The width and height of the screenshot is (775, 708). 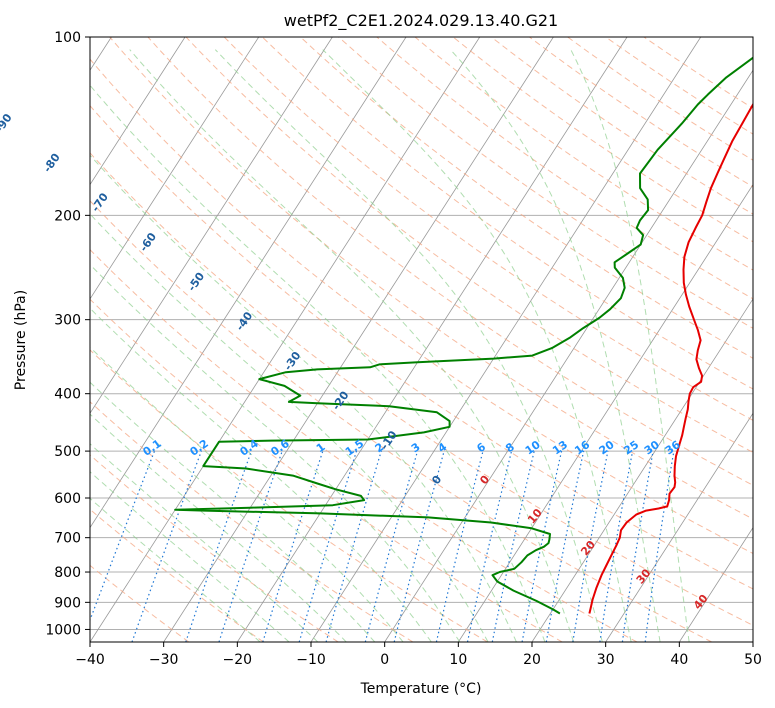 What do you see at coordinates (90, 660) in the screenshot?
I see `x-tick-label: −40` at bounding box center [90, 660].